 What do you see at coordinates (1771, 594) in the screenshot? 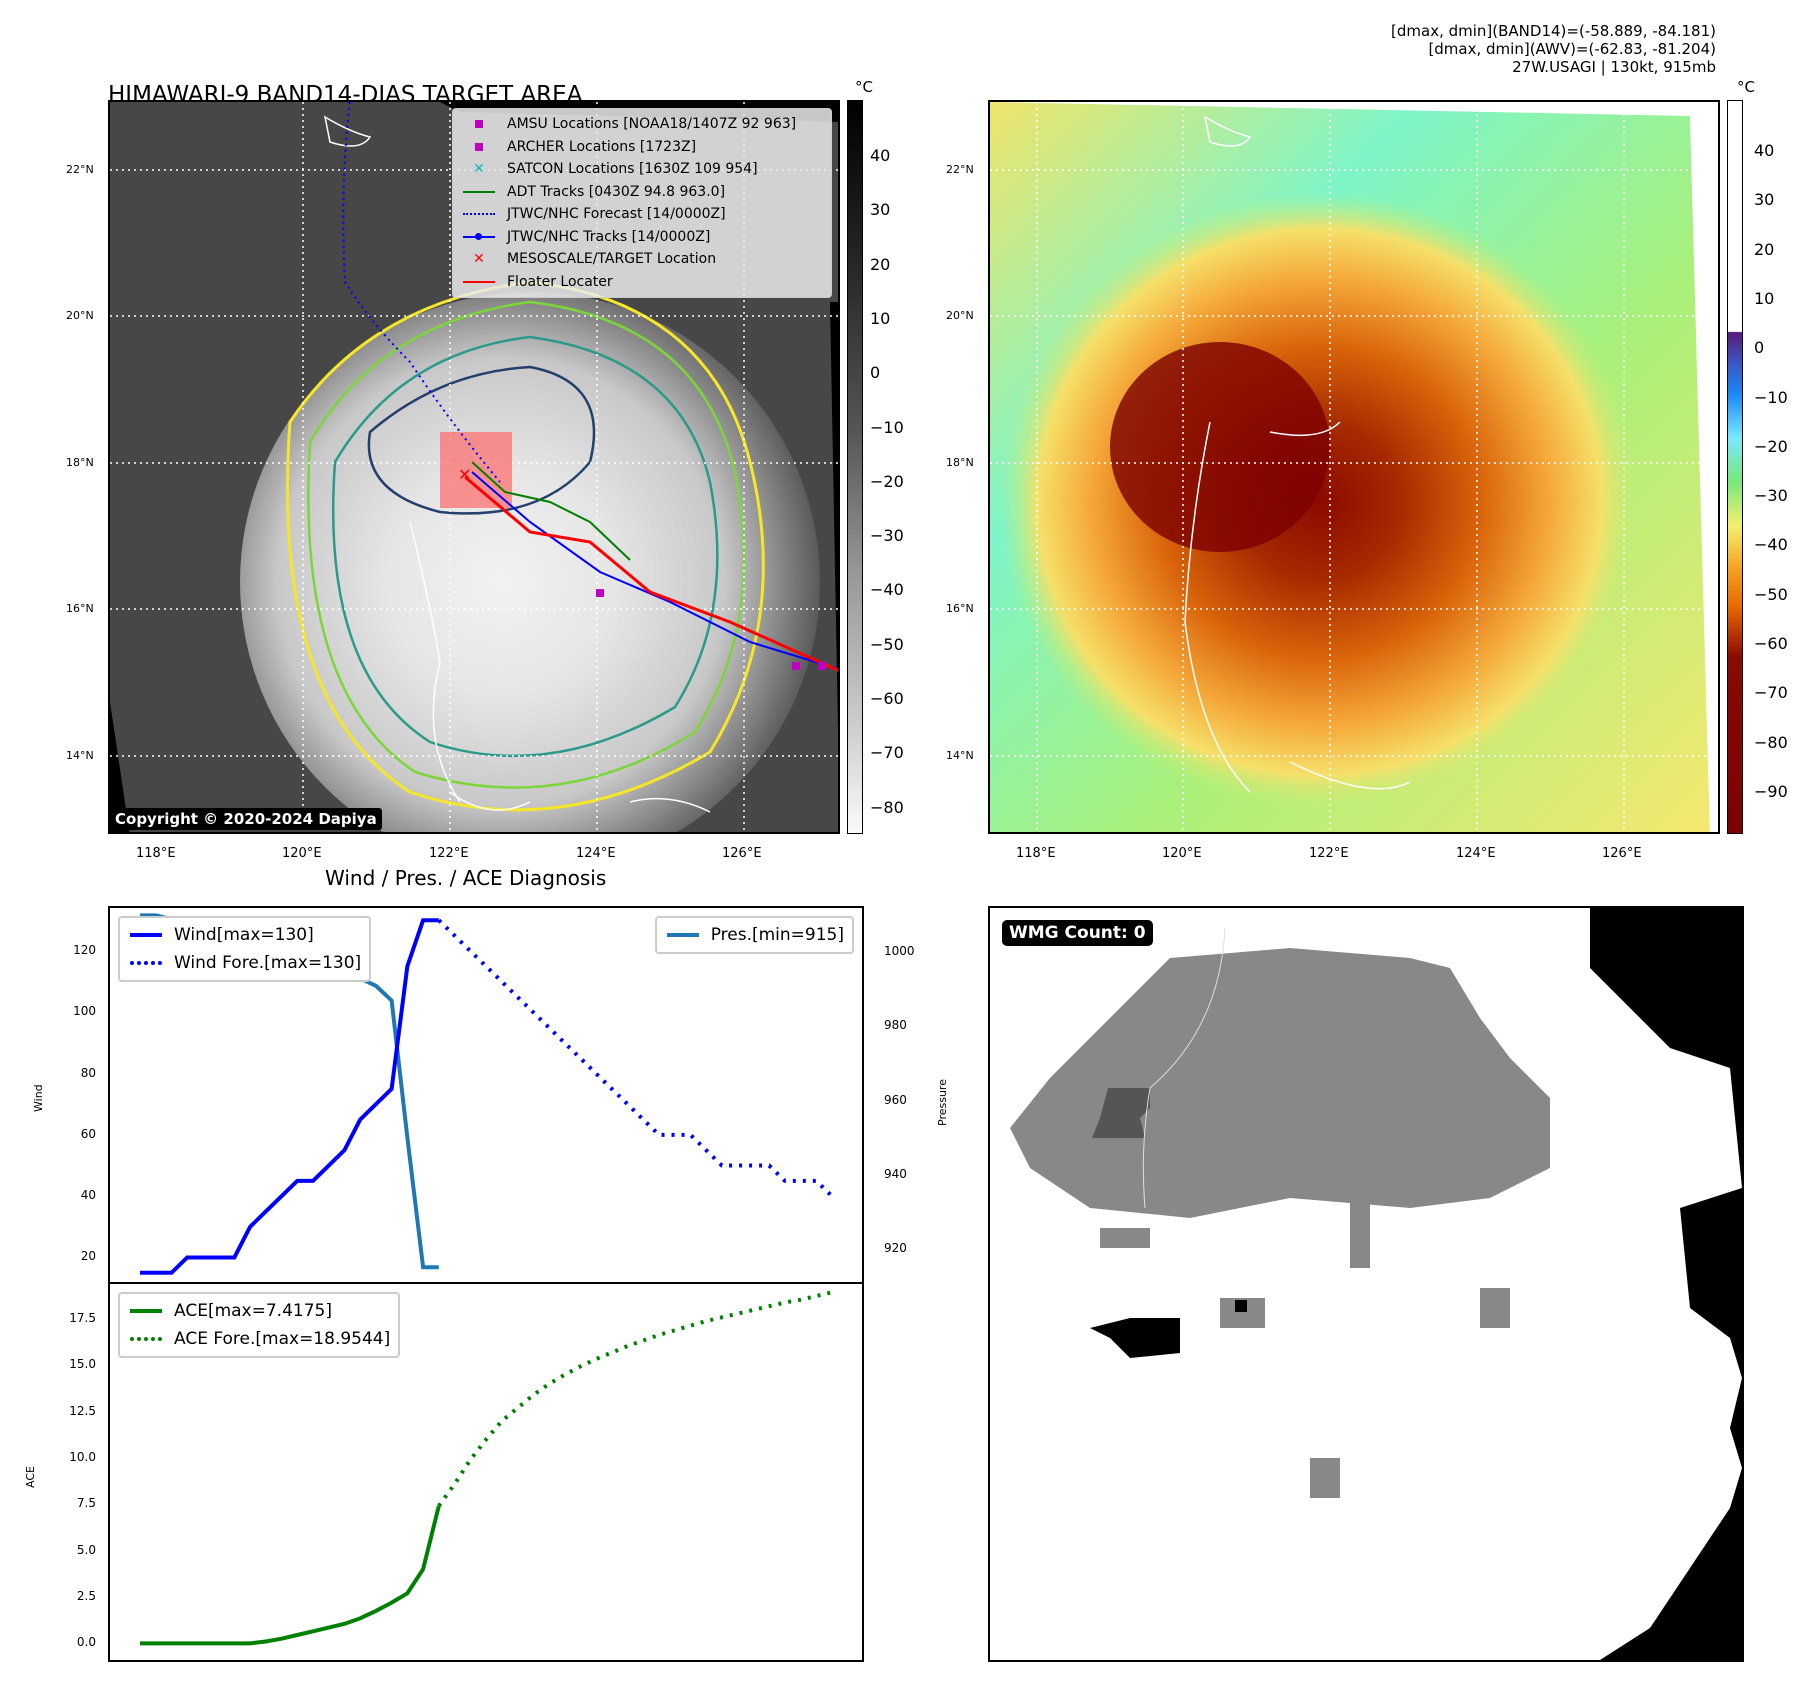
I see `colorbar-tick: −50` at bounding box center [1771, 594].